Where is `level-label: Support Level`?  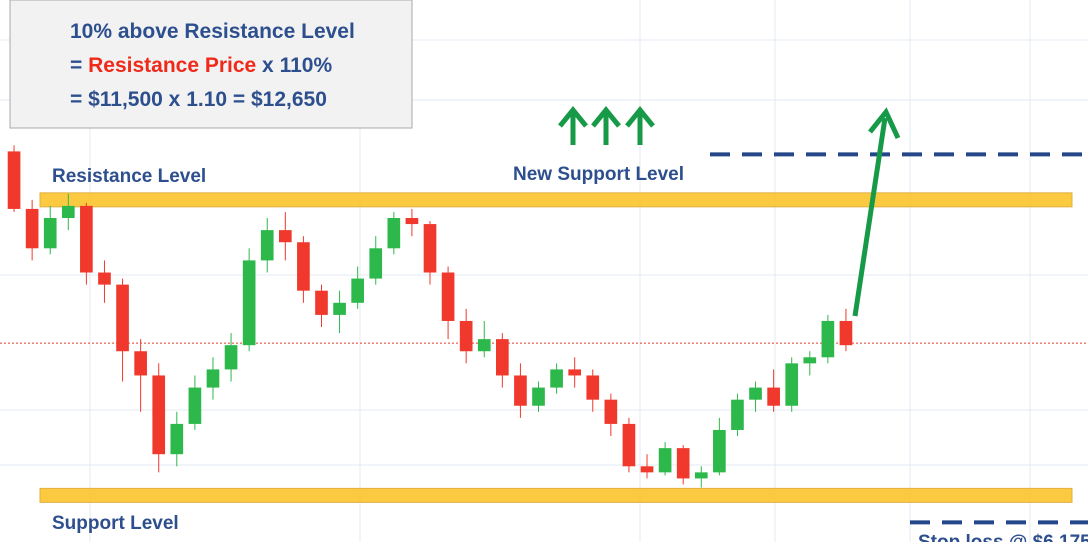 level-label: Support Level is located at coordinates (115, 523).